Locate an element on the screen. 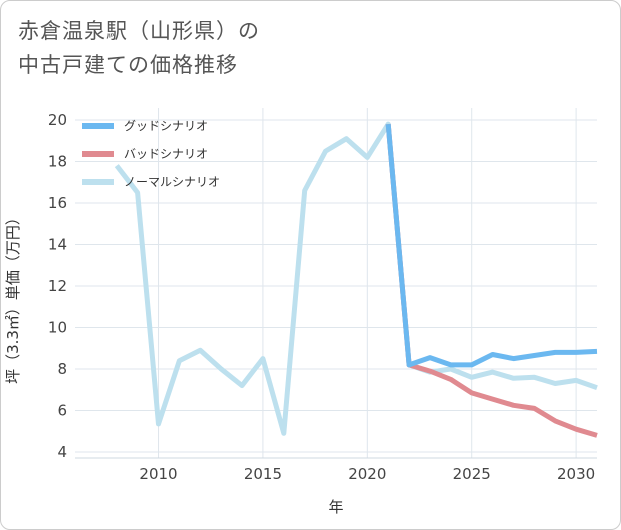 This screenshot has height=530, width=621. y-tick-label: 20 is located at coordinates (57, 120).